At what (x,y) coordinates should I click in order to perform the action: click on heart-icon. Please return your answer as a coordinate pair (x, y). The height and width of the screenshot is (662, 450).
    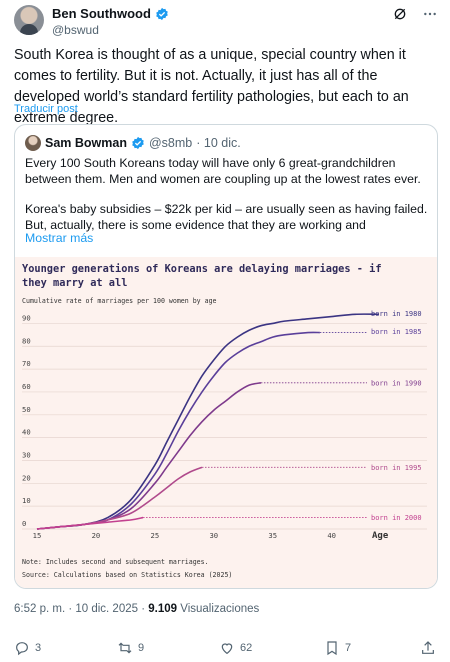
    Looking at the image, I should click on (227, 649).